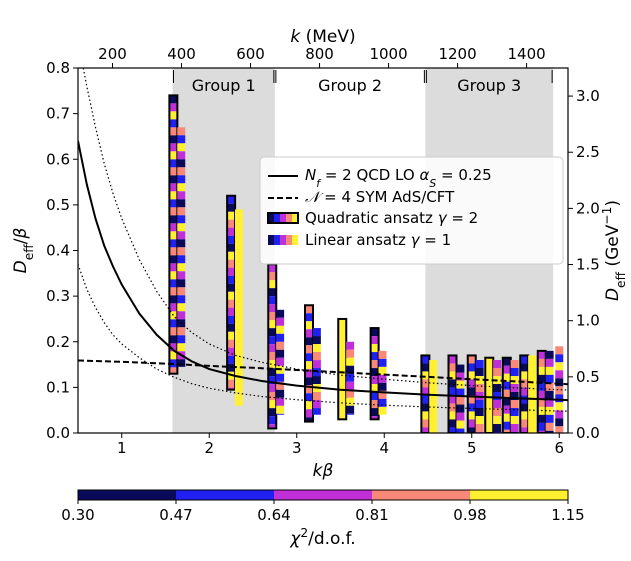 This screenshot has width=631, height=561. What do you see at coordinates (58, 342) in the screenshot?
I see `y-tick-label: 0.2` at bounding box center [58, 342].